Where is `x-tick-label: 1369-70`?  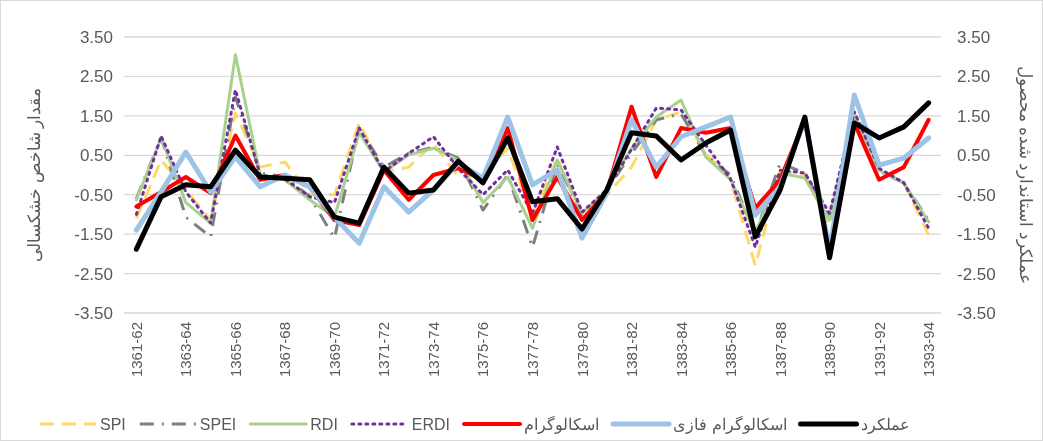
x-tick-label: 1369-70 is located at coordinates (334, 350).